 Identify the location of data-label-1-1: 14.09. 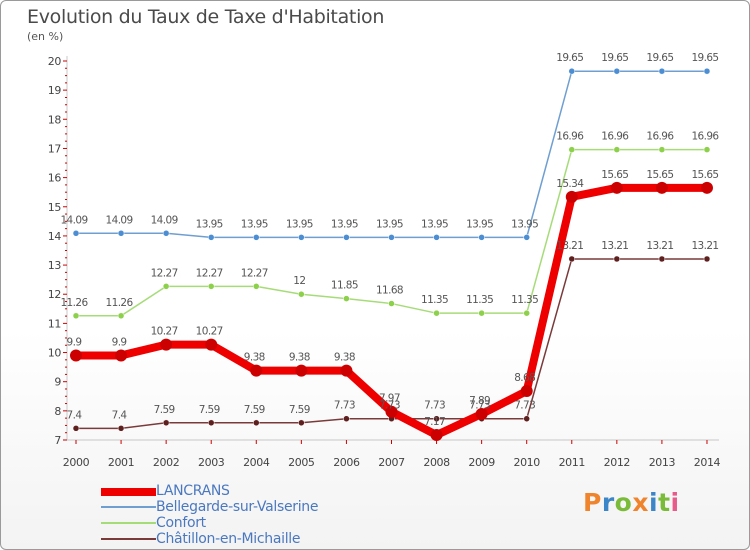
(119, 220).